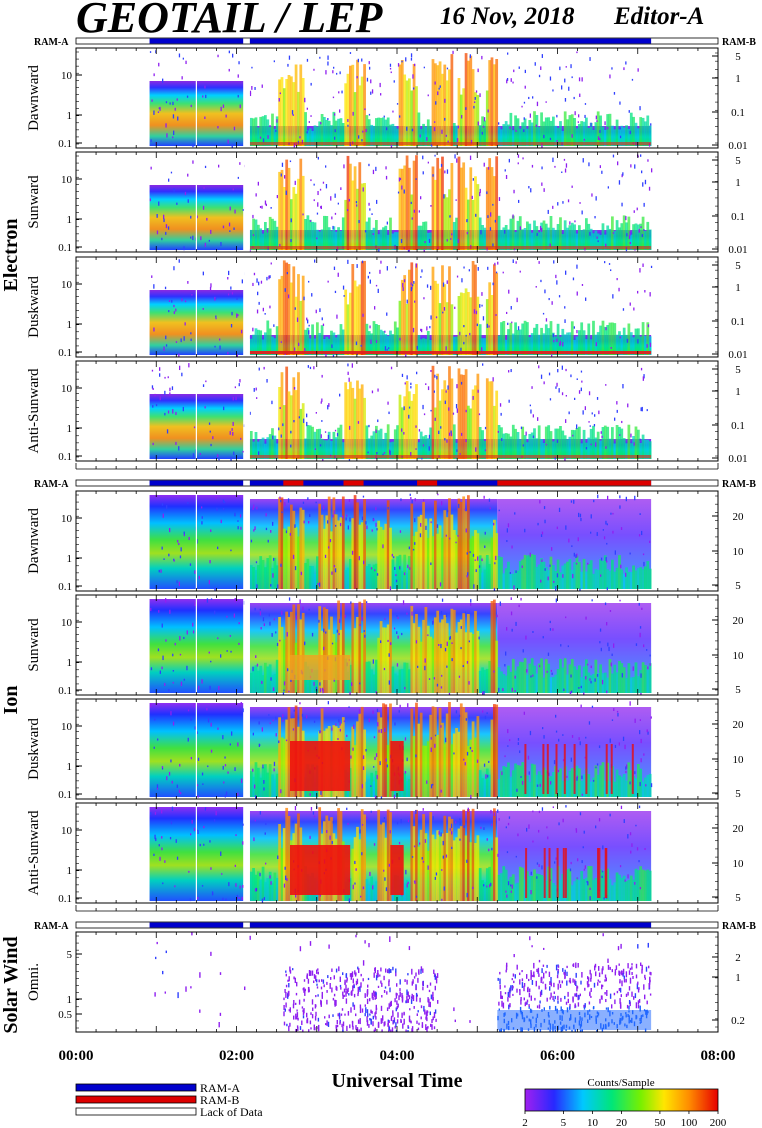 Image resolution: width=762 pixels, height=1128 pixels. Describe the element at coordinates (586, 769) in the screenshot. I see `ion-red-streak` at that location.